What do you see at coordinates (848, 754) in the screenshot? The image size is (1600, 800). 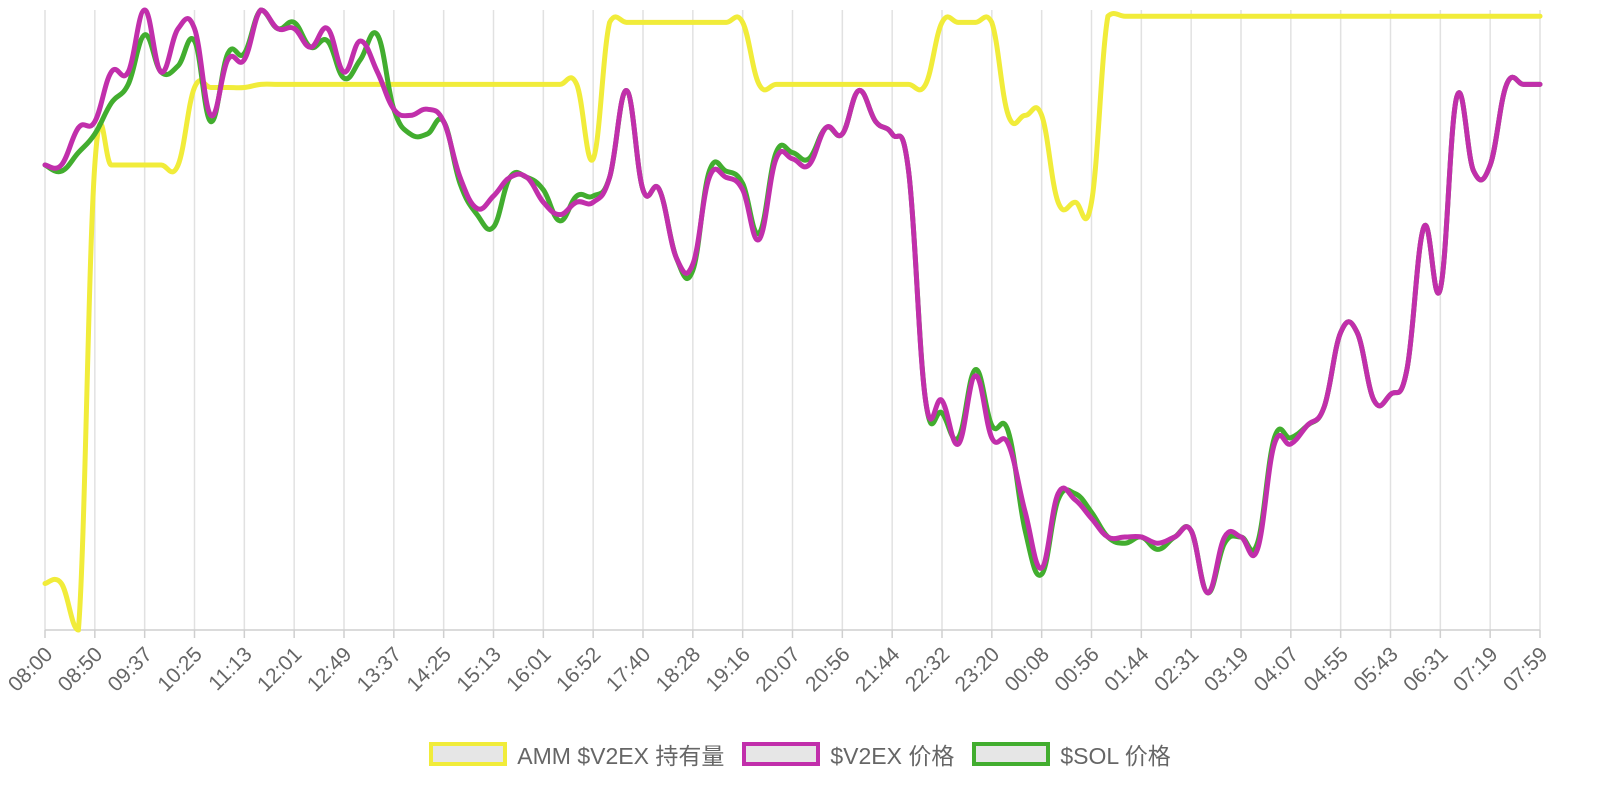 I see `legend-item-v2ex-price: $V2EX 价格` at bounding box center [848, 754].